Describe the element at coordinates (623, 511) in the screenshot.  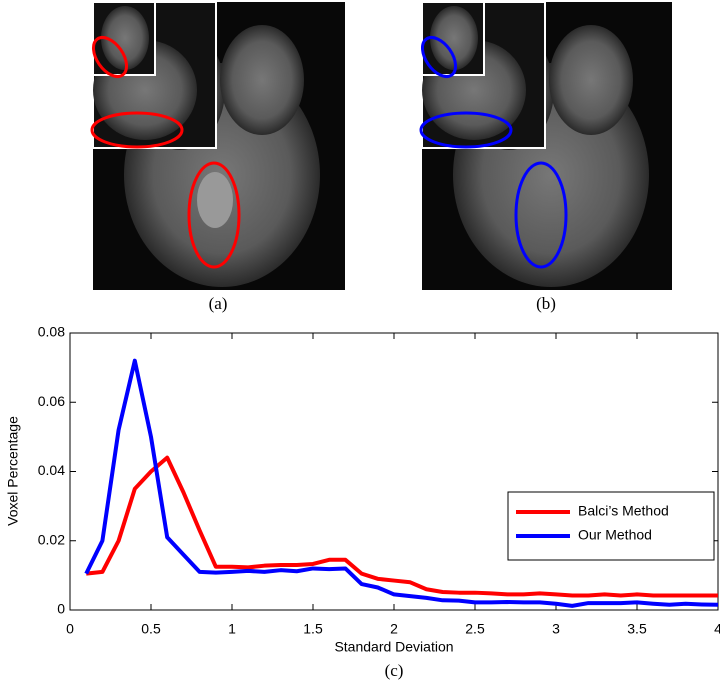
I see `legend-label: Balci’s Method` at that location.